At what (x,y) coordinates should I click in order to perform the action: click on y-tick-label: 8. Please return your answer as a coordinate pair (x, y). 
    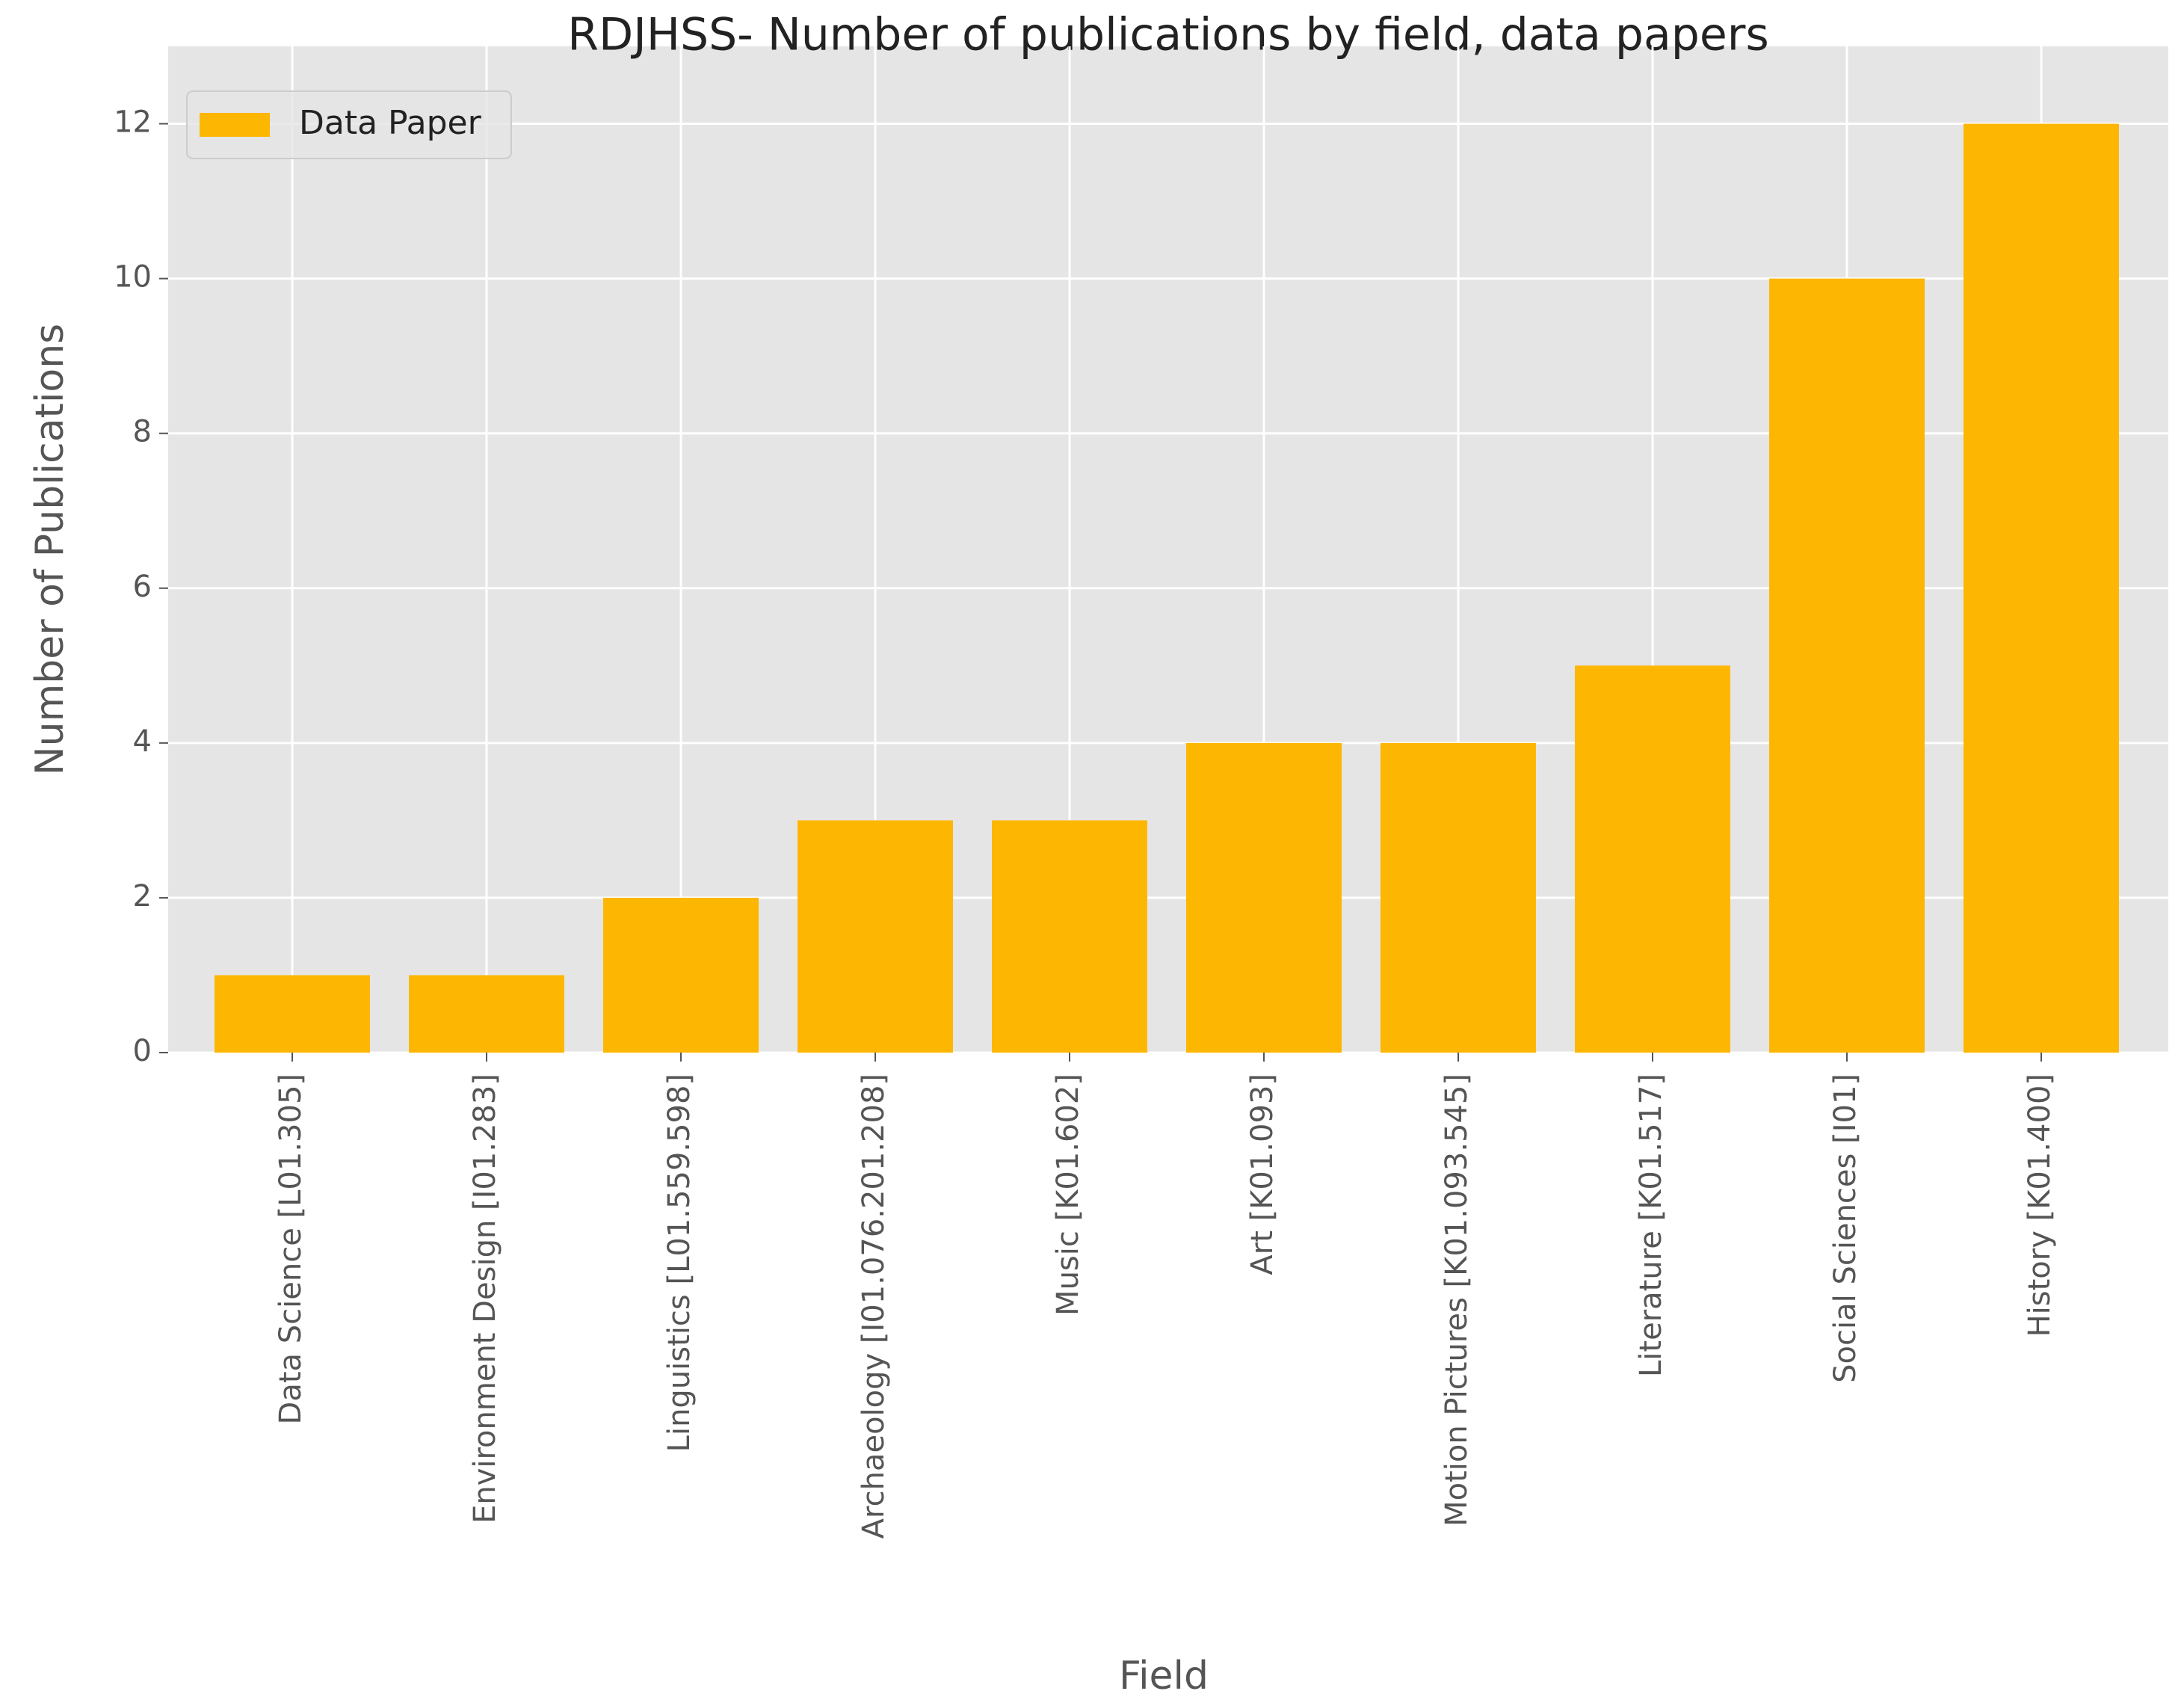
    Looking at the image, I should click on (142, 432).